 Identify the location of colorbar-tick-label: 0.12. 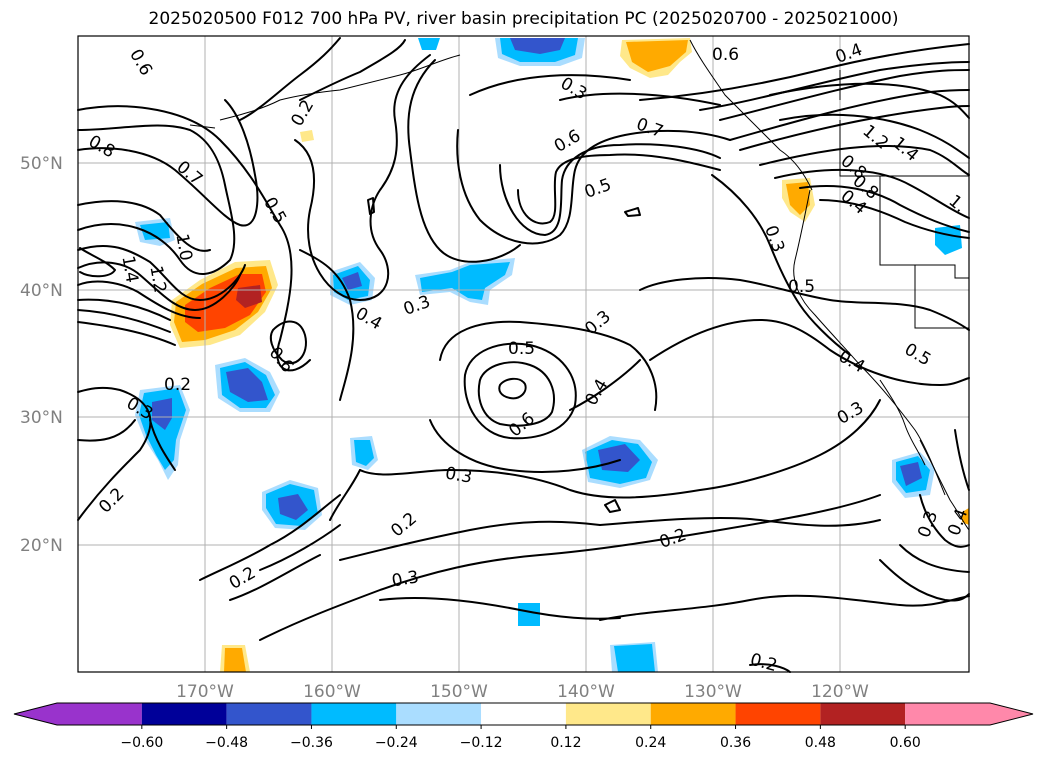
(565, 743).